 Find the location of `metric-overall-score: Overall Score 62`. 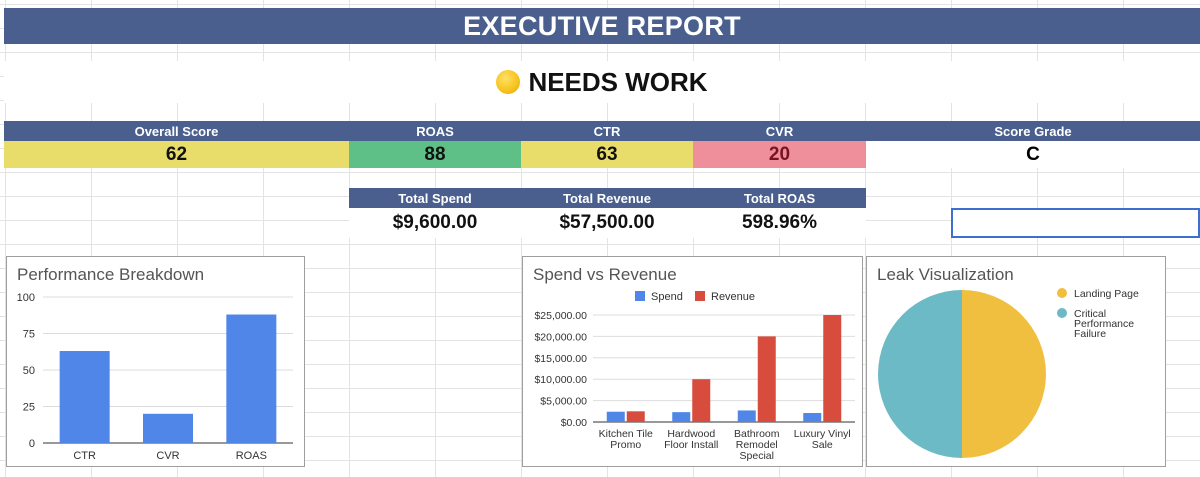

metric-overall-score: Overall Score 62 is located at coordinates (176, 144).